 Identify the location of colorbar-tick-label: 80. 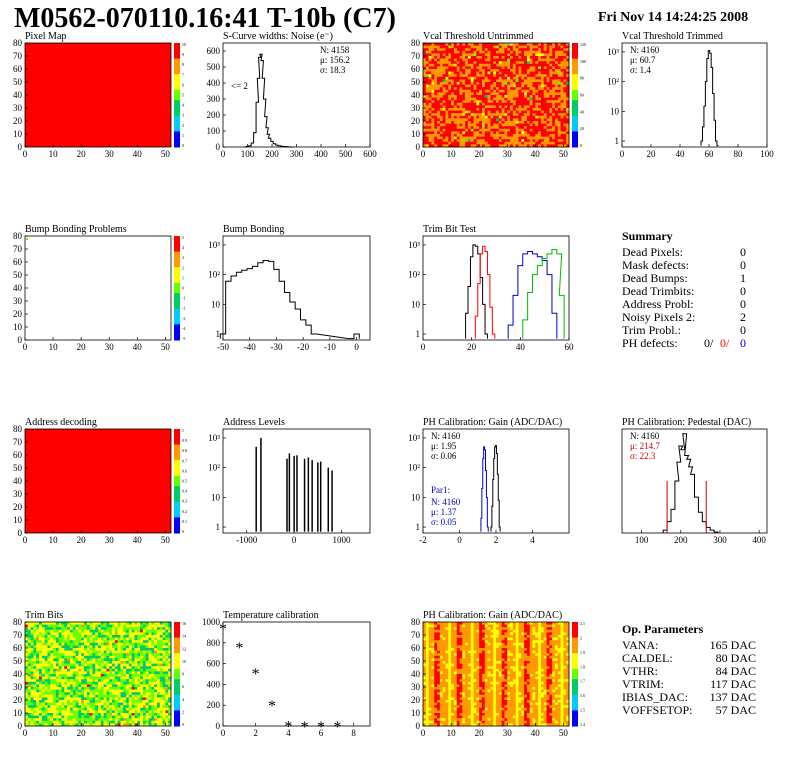
(582, 78).